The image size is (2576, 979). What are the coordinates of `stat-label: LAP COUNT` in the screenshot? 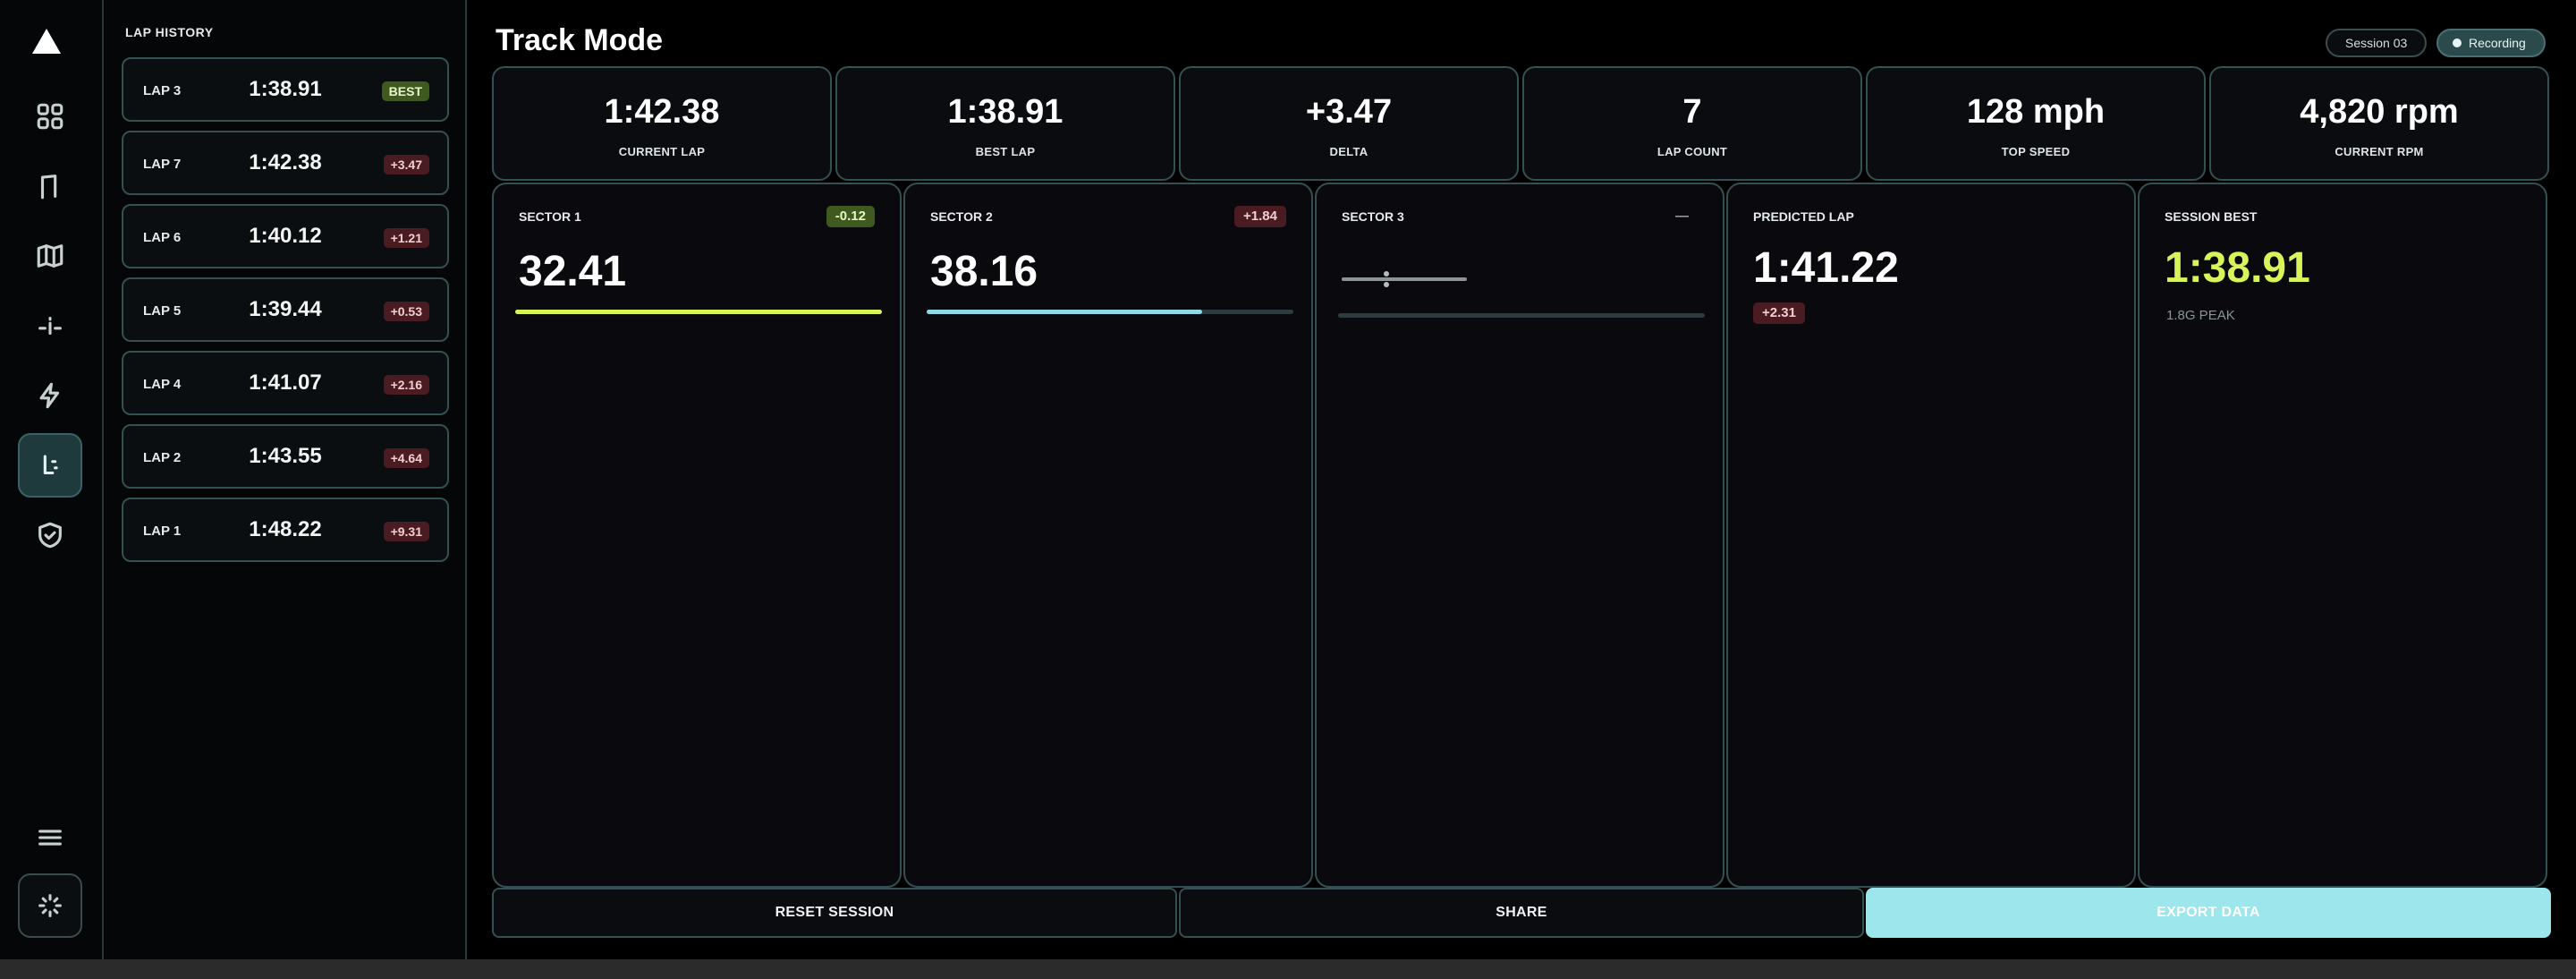 It's located at (1692, 151).